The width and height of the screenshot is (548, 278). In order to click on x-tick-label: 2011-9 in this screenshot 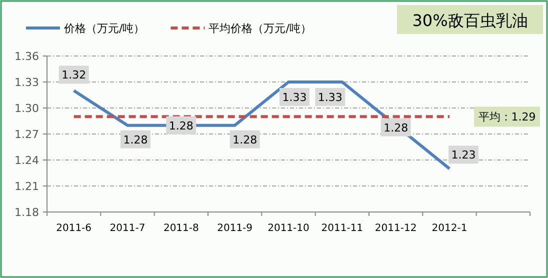, I will do `click(235, 228)`.